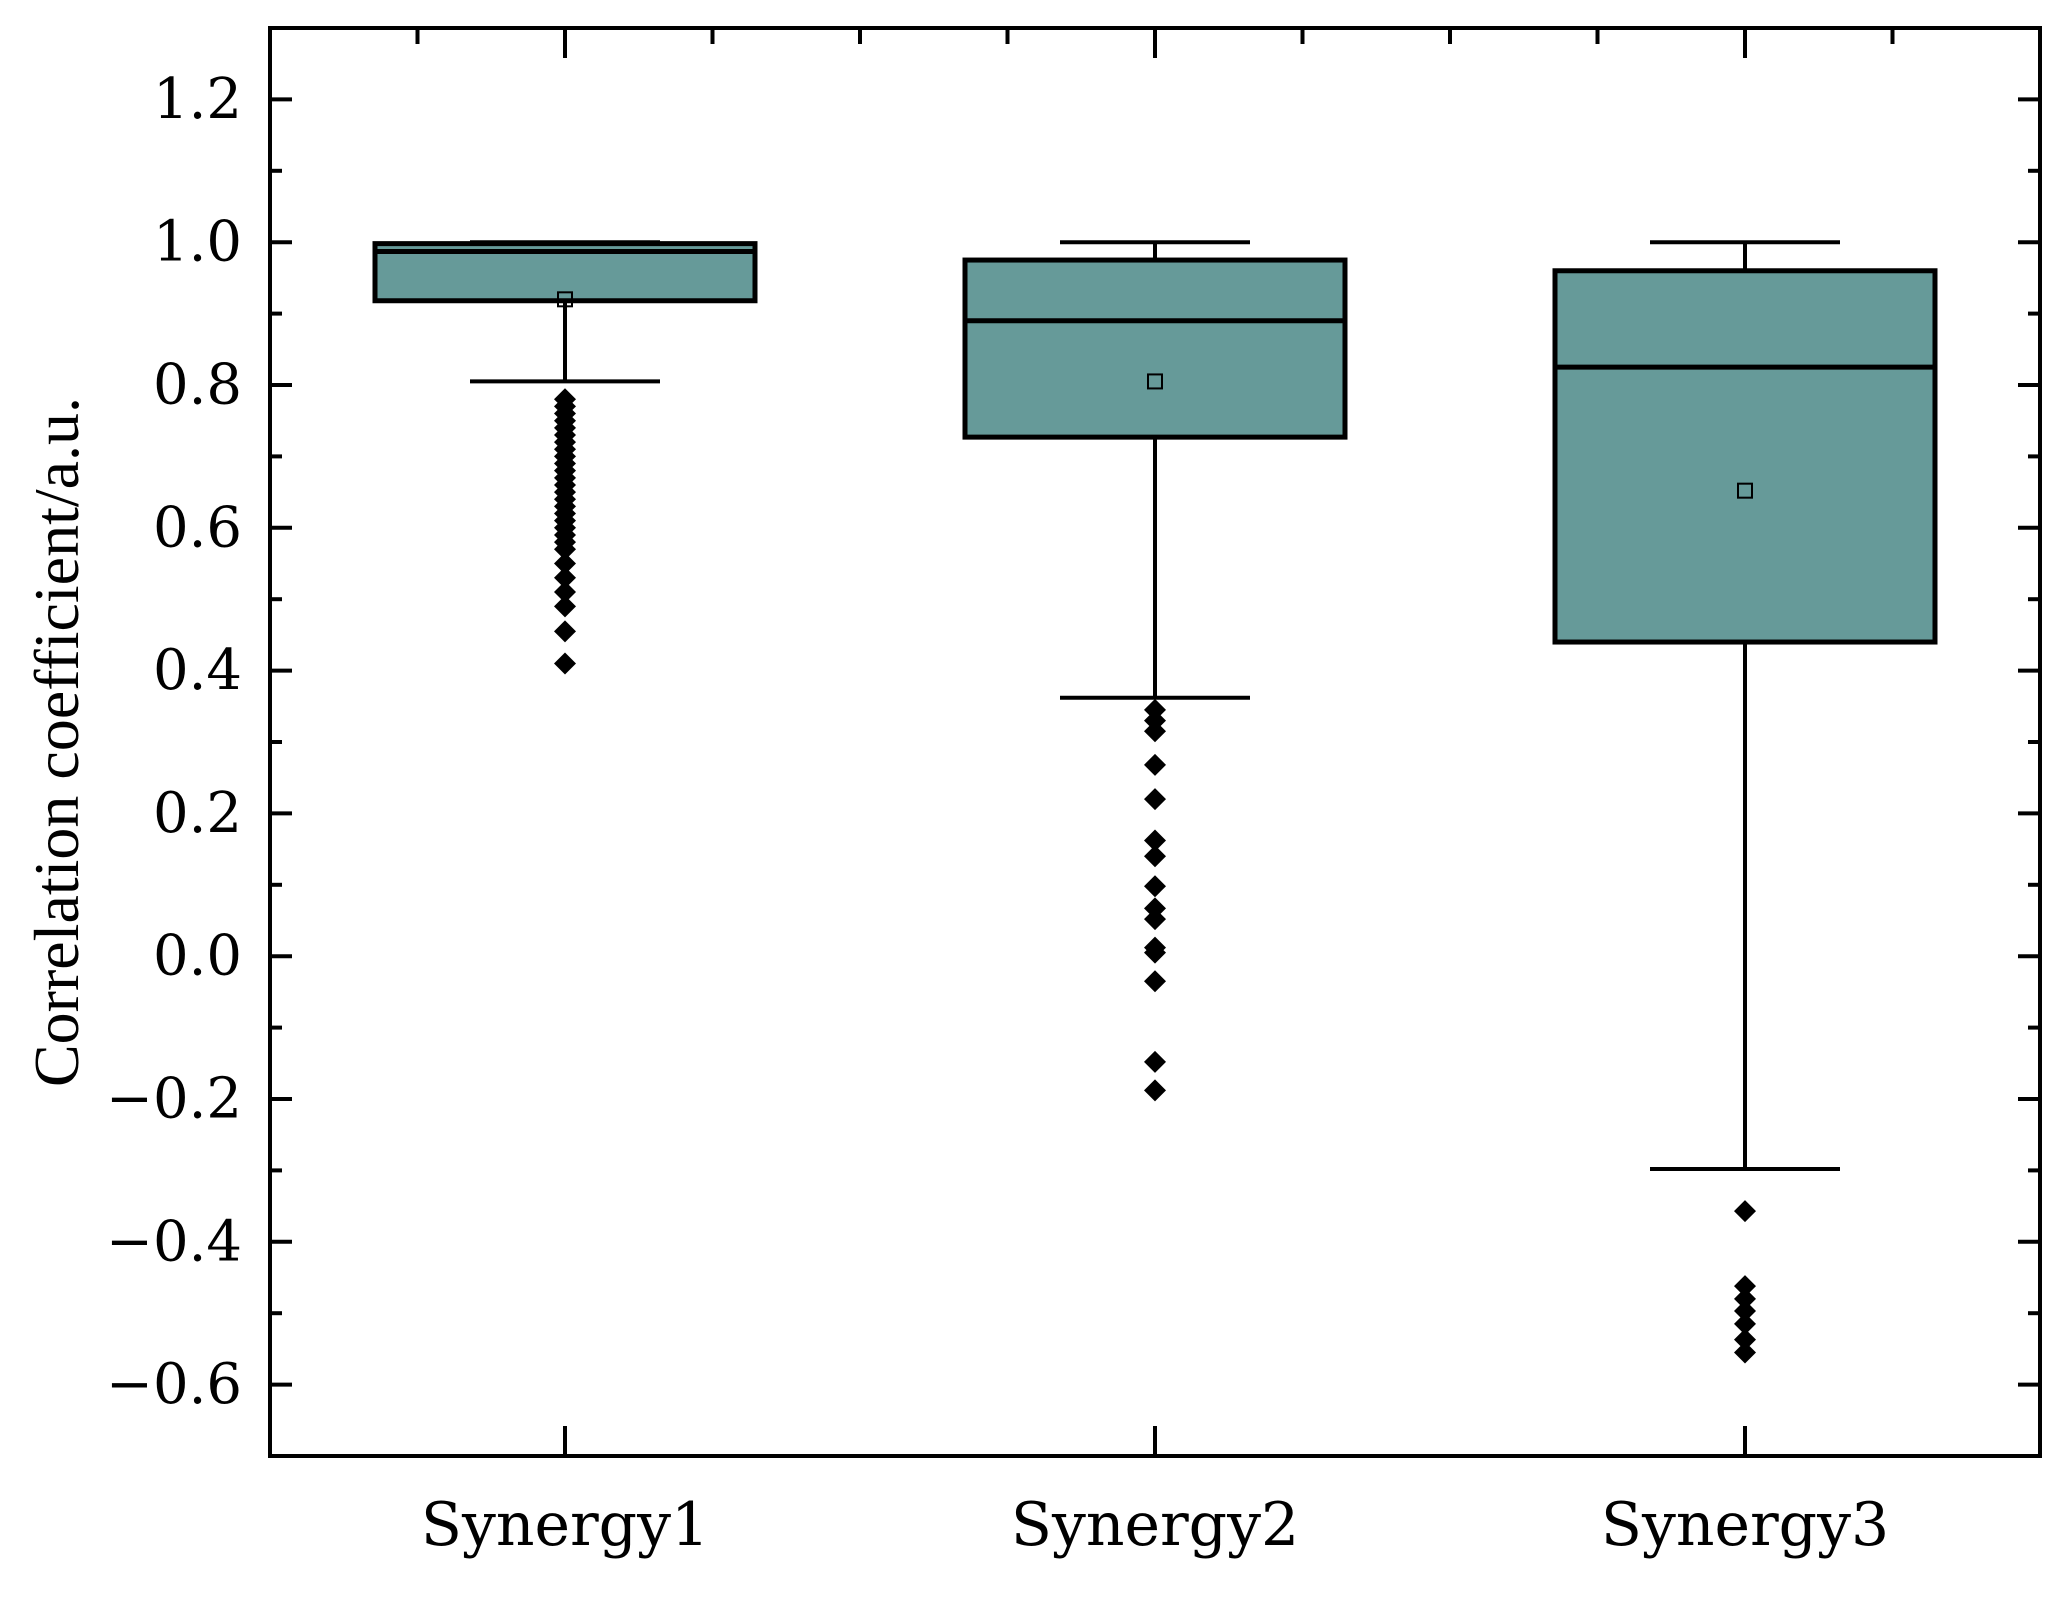 The height and width of the screenshot is (1606, 2064). Describe the element at coordinates (174, 742) in the screenshot. I see `y-tick-labels: −0.6 −0.4 −0.2 0.0 0.2 0.4 0.6 0.8 1.0 1.2` at that location.